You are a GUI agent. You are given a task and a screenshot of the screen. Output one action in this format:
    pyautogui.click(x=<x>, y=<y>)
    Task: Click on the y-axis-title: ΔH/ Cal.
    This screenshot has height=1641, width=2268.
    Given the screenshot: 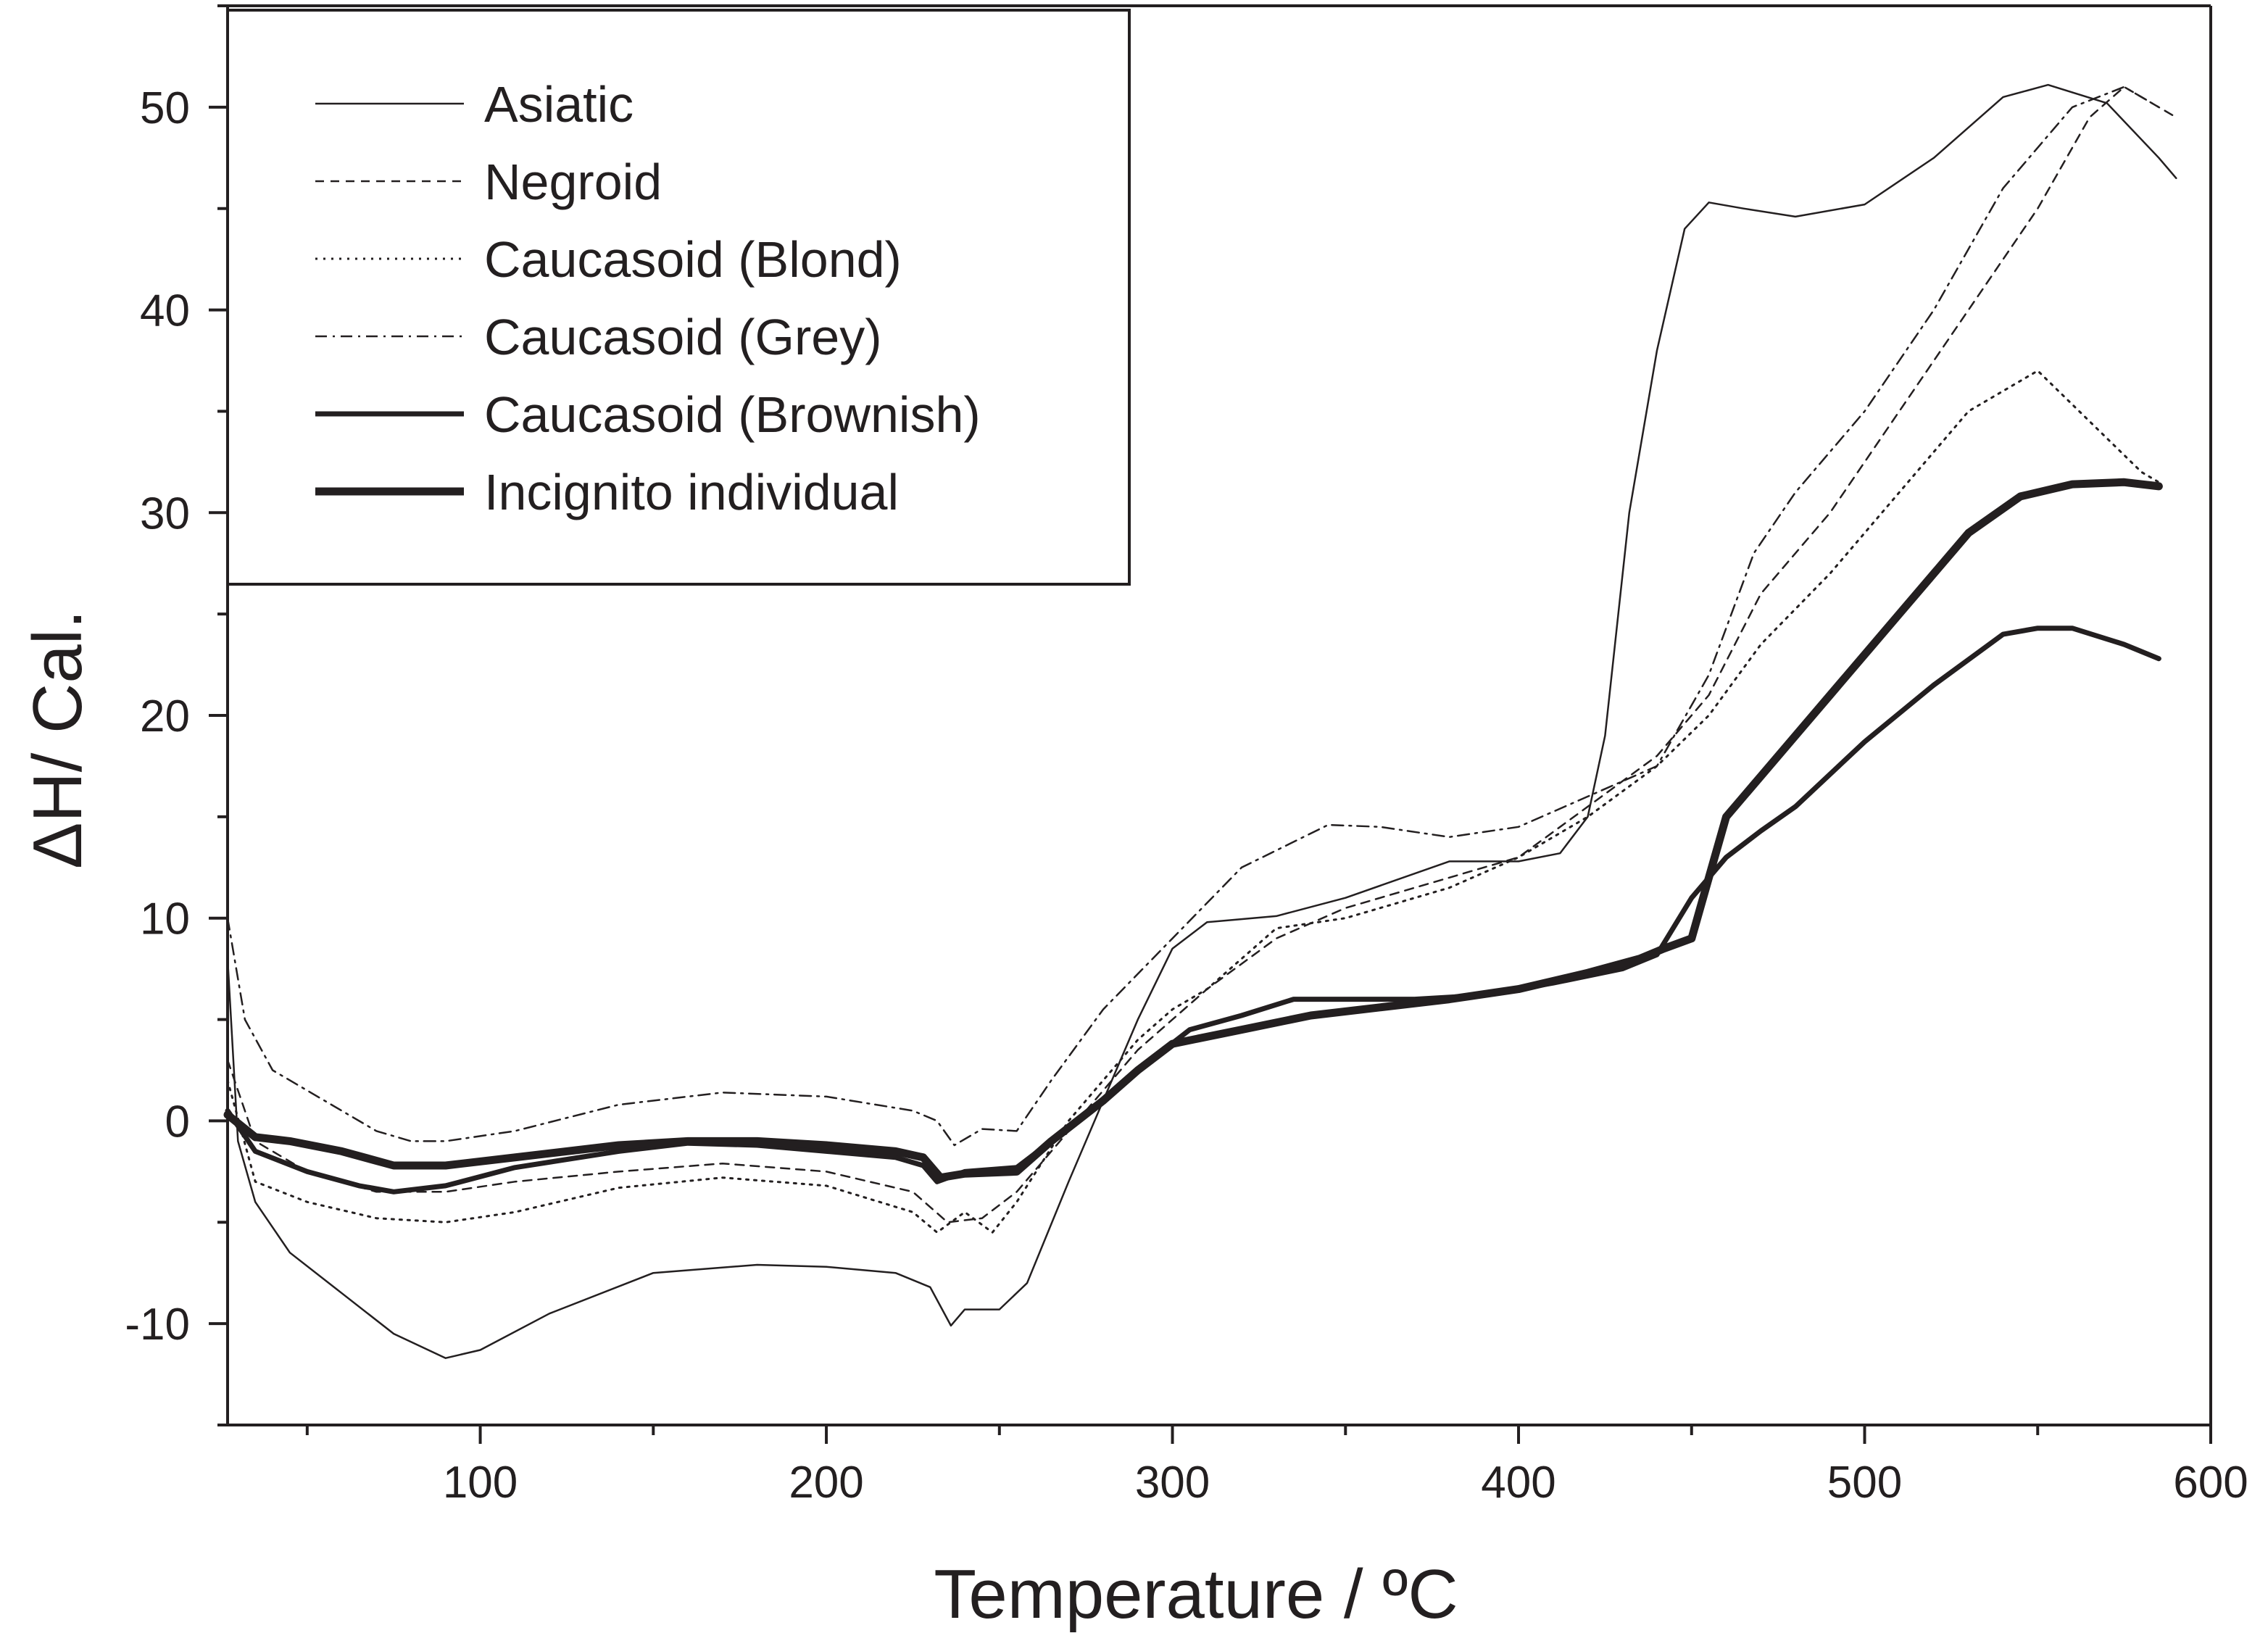 What is the action you would take?
    pyautogui.click(x=57, y=739)
    